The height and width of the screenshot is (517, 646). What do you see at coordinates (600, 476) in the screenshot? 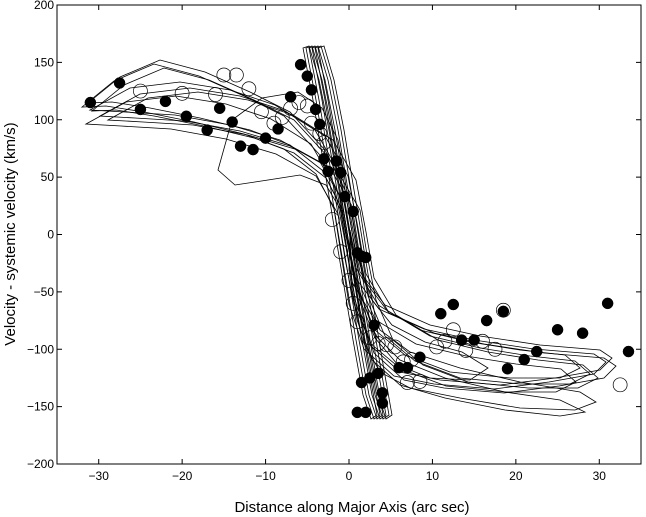
I see `x-tick-label: 30` at bounding box center [600, 476].